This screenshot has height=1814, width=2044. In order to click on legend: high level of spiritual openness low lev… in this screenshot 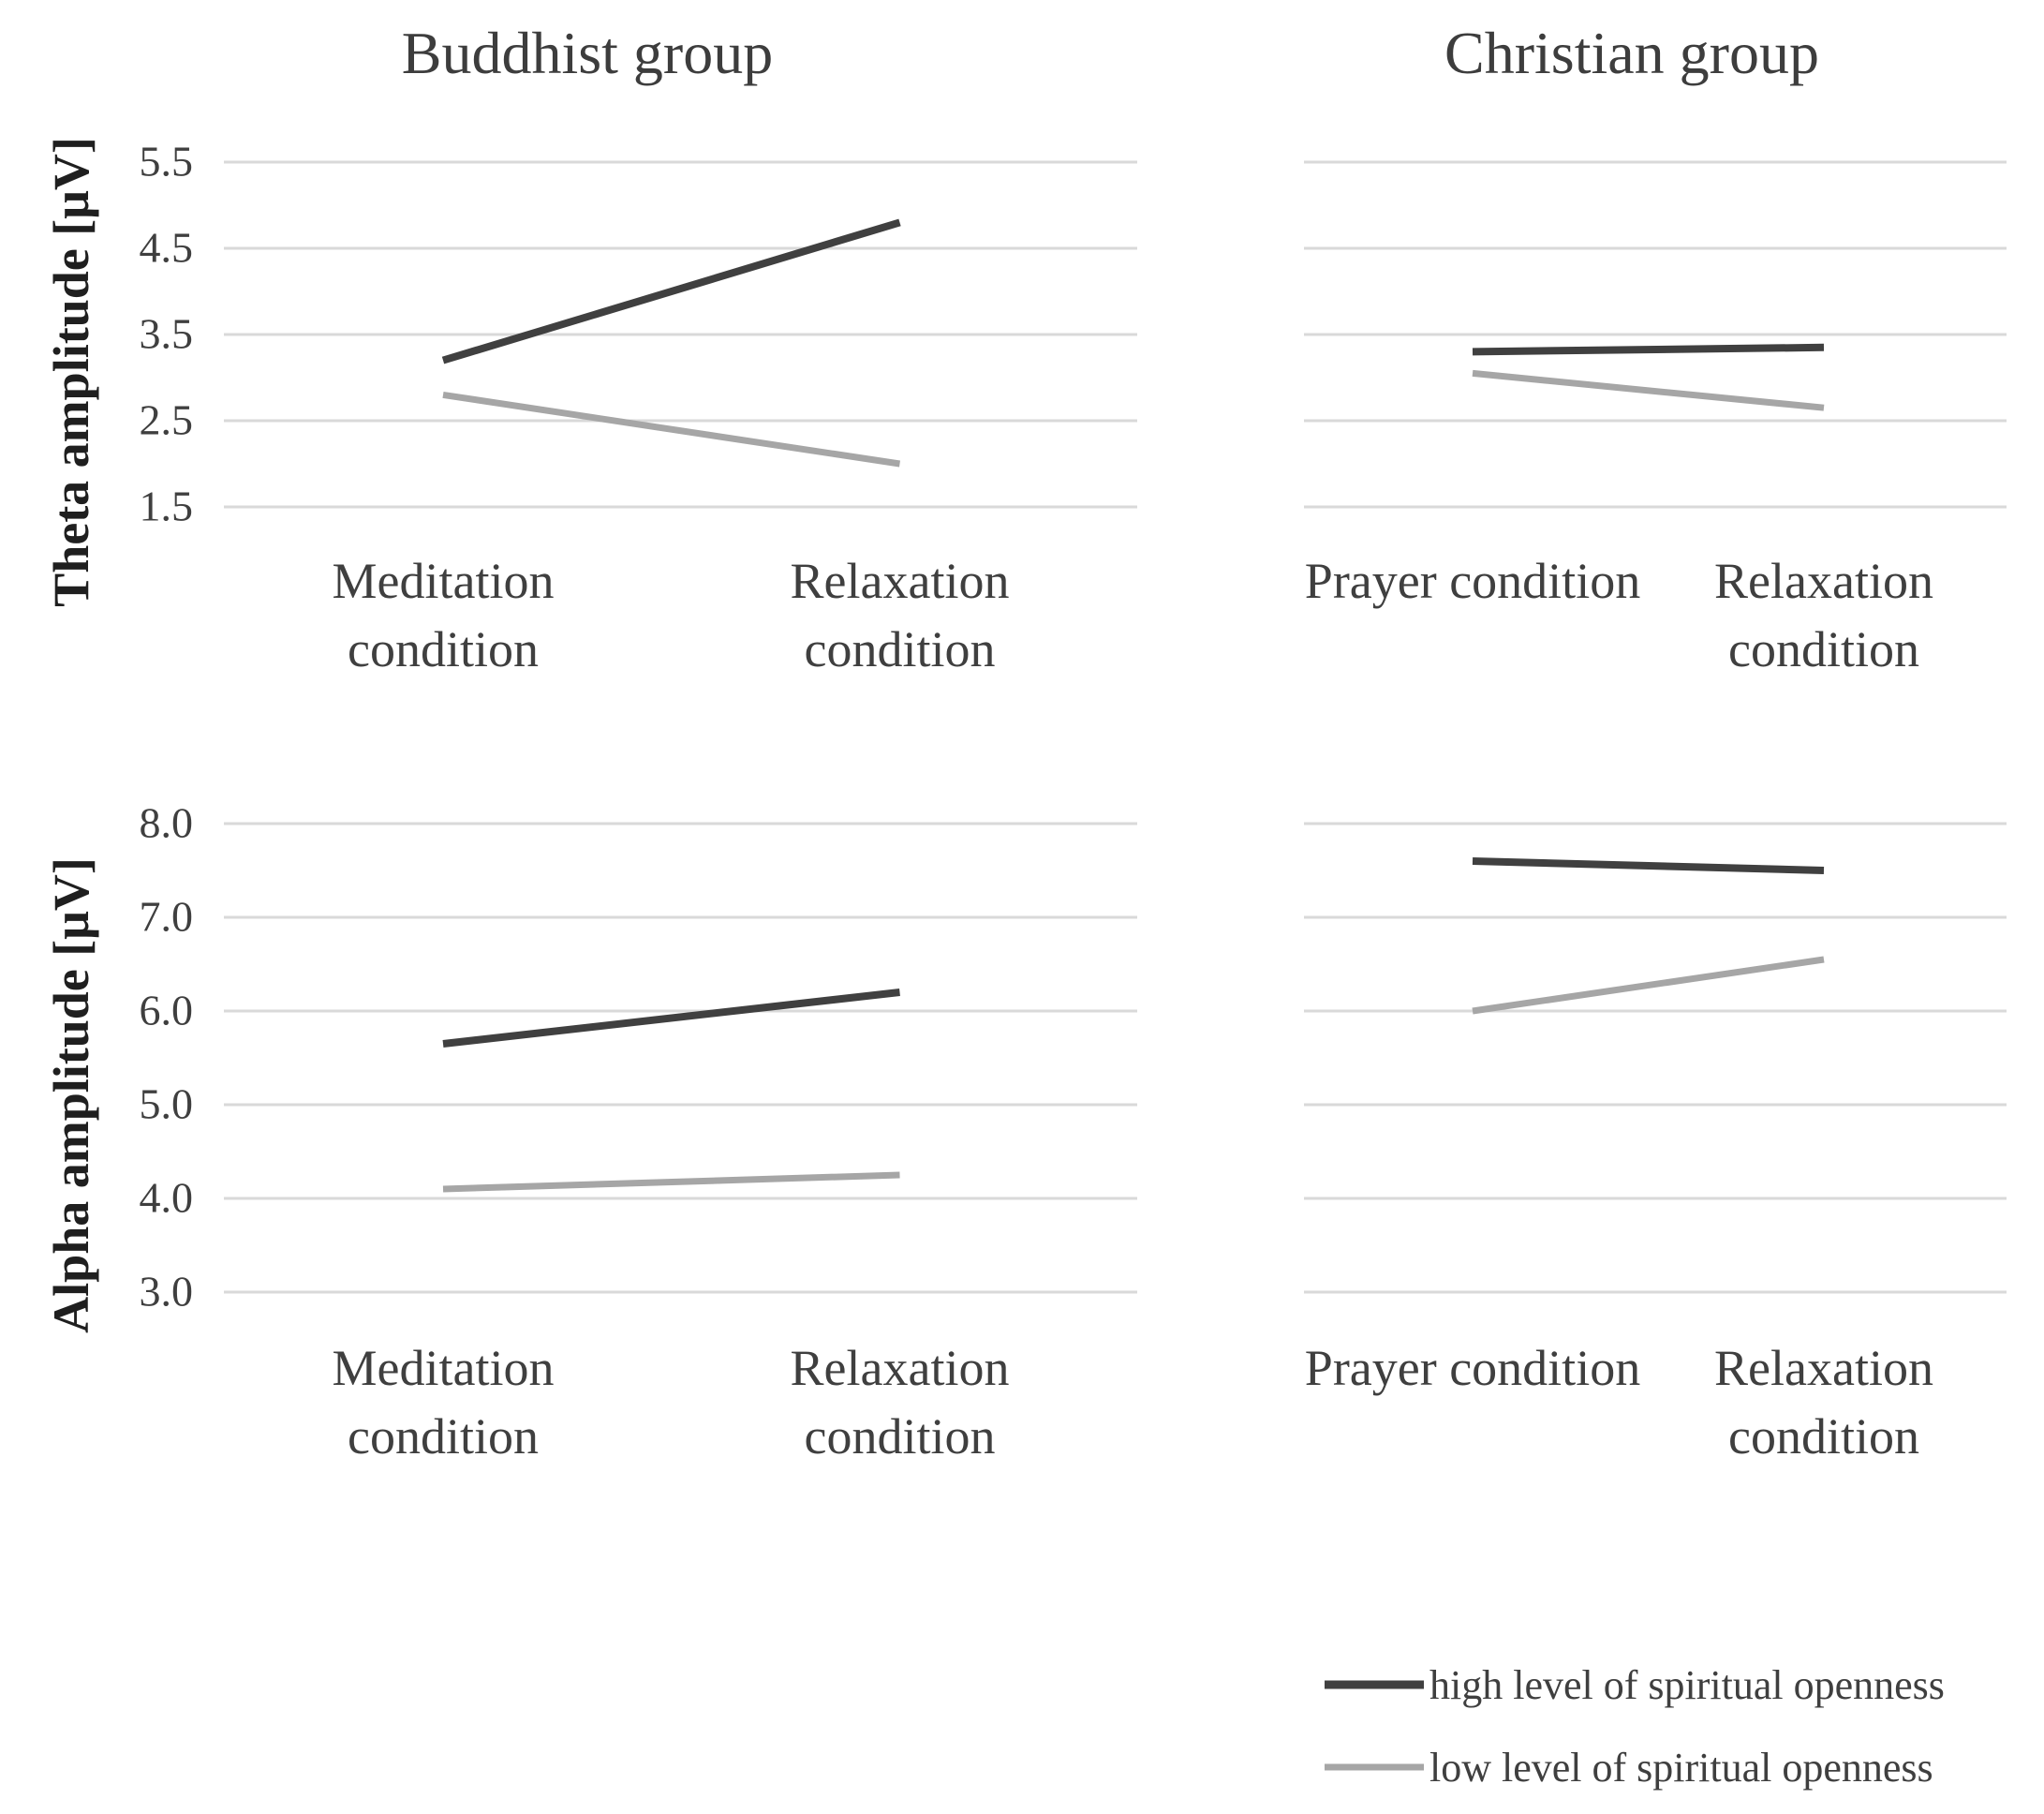, I will do `click(1635, 1726)`.